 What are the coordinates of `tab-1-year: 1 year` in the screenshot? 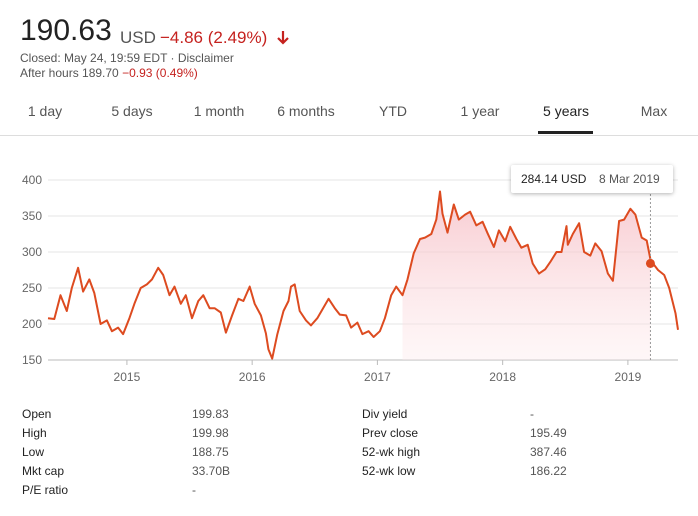 It's located at (480, 111).